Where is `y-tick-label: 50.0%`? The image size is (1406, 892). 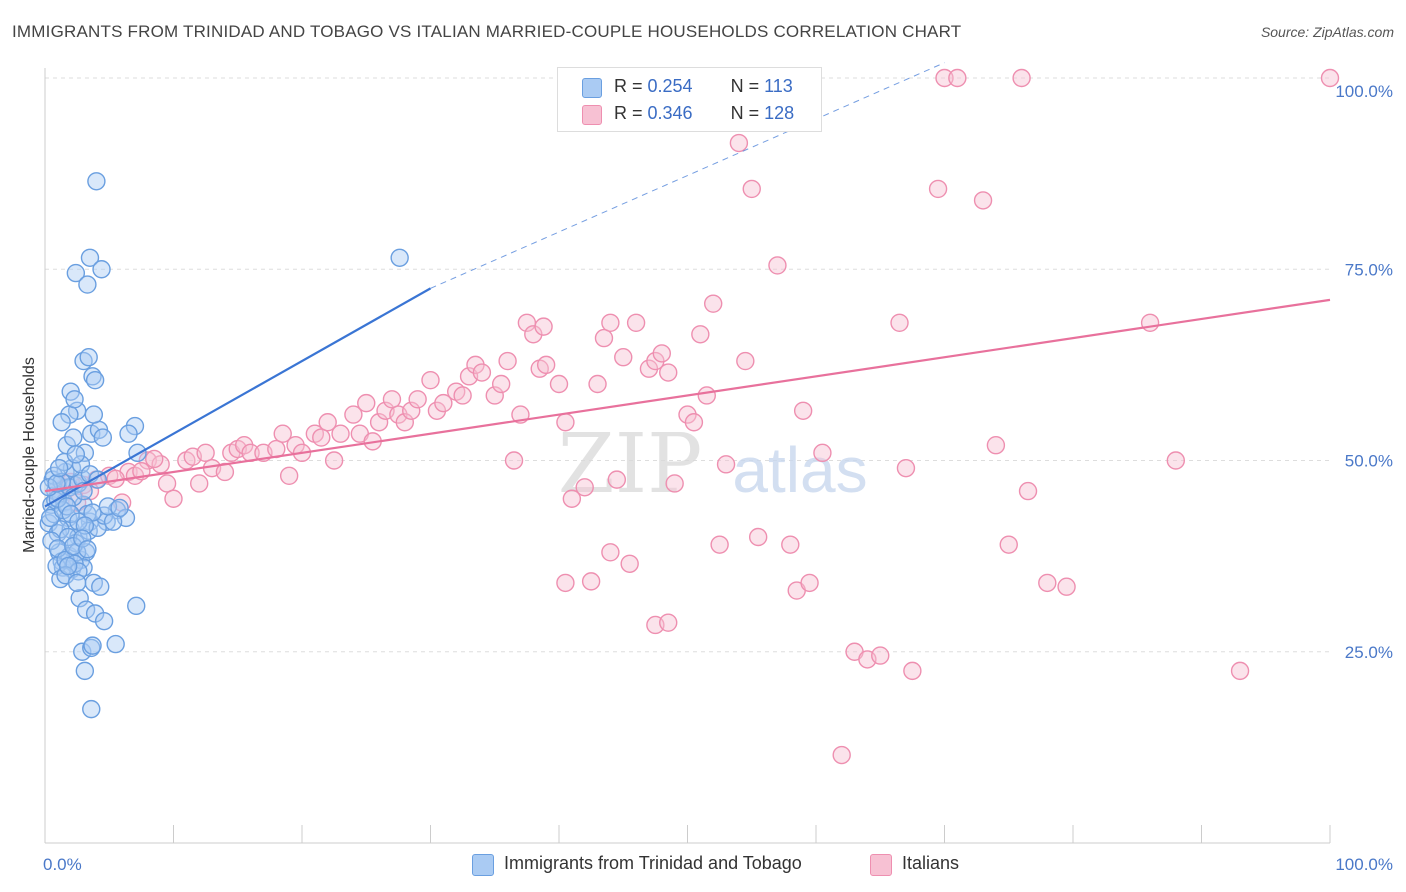 y-tick-label: 50.0% is located at coordinates (1369, 461).